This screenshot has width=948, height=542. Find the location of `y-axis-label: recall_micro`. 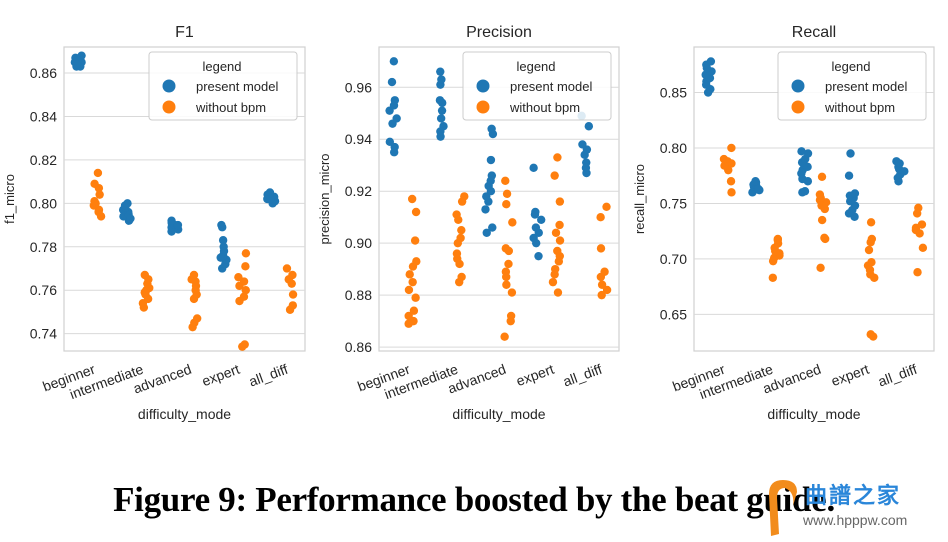

y-axis-label: recall_micro is located at coordinates (639, 199).